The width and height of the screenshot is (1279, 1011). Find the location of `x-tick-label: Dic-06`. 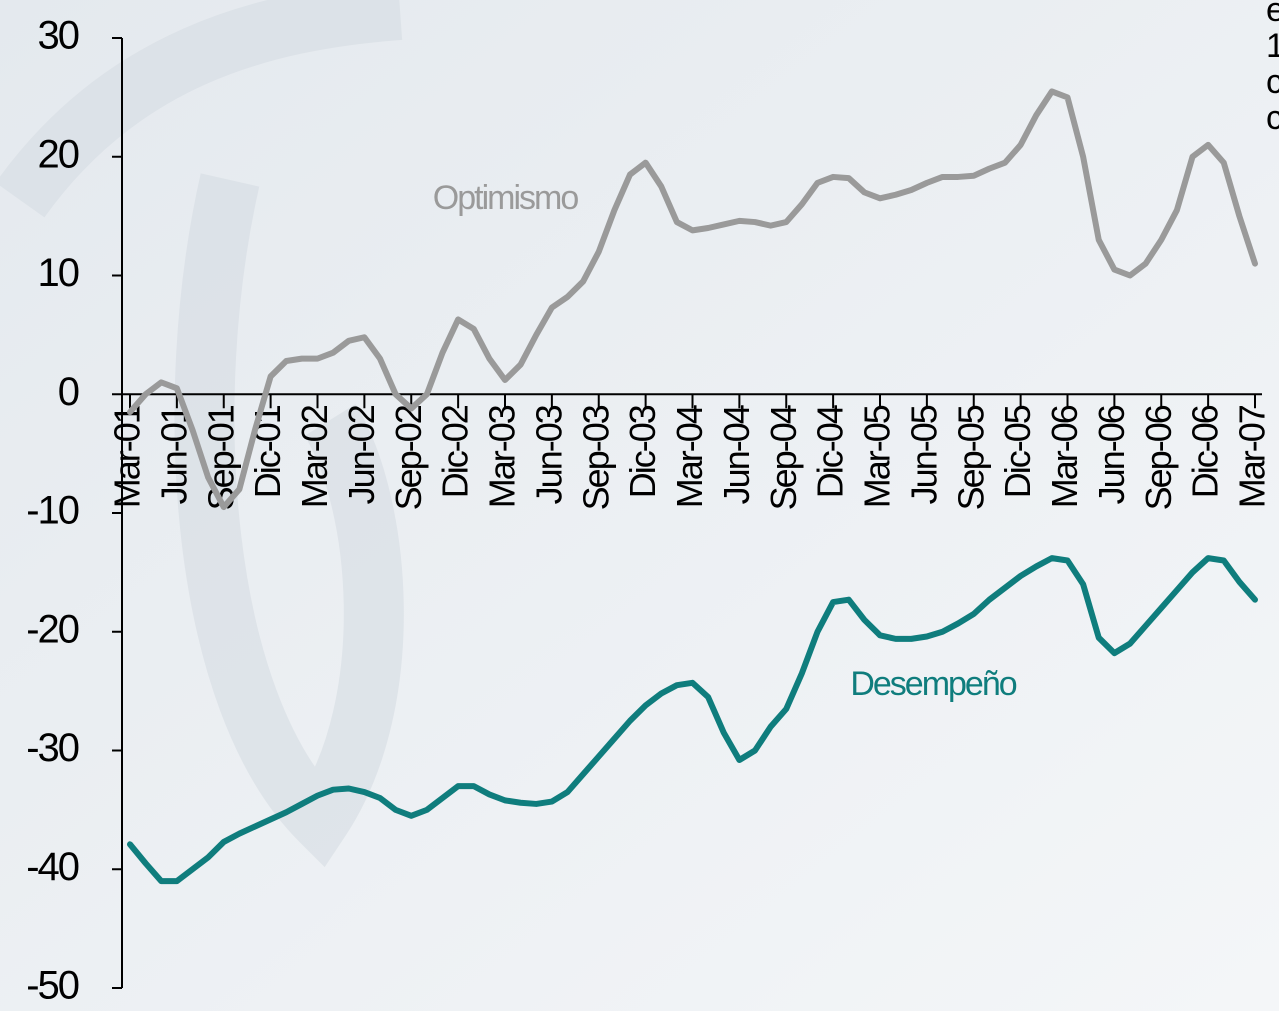

x-tick-label: Dic-06 is located at coordinates (1205, 451).